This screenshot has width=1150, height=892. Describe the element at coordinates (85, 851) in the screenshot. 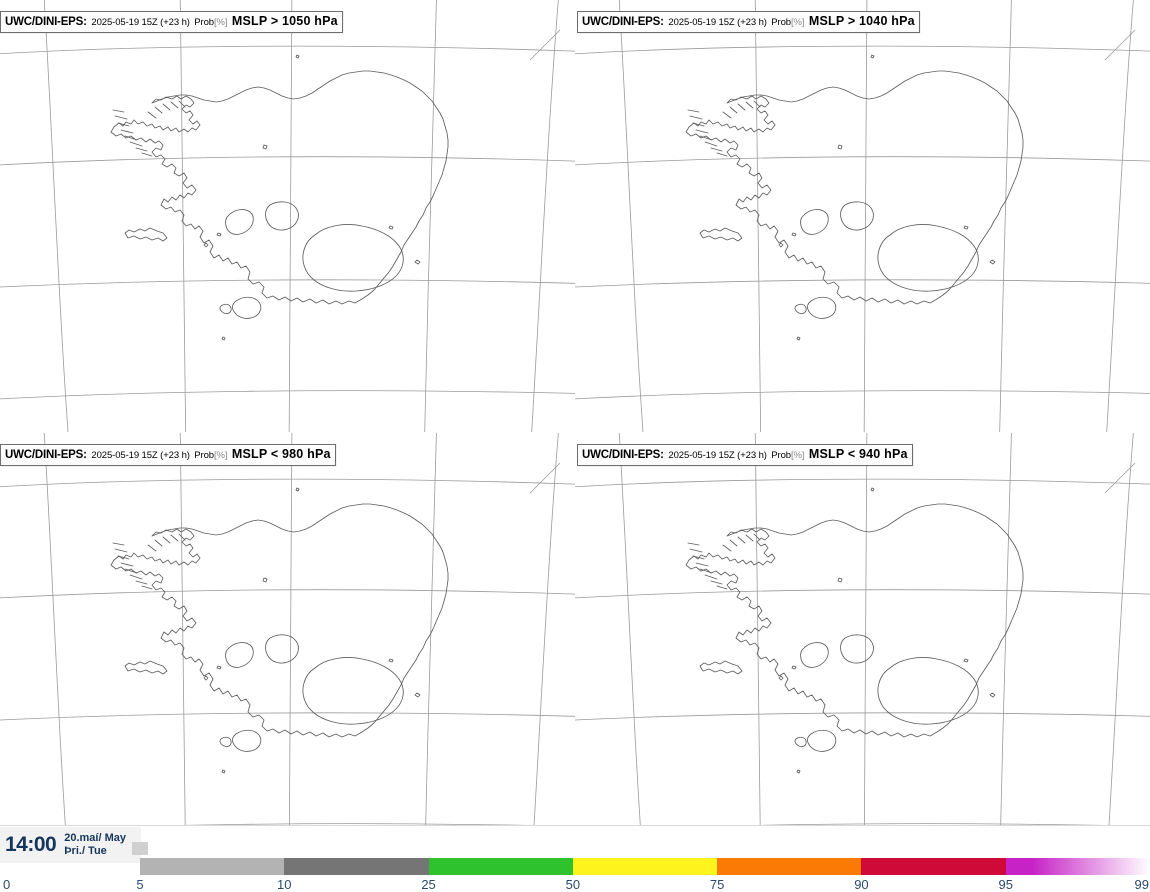

I see `valid-weekday: Þri./ Tue` at that location.